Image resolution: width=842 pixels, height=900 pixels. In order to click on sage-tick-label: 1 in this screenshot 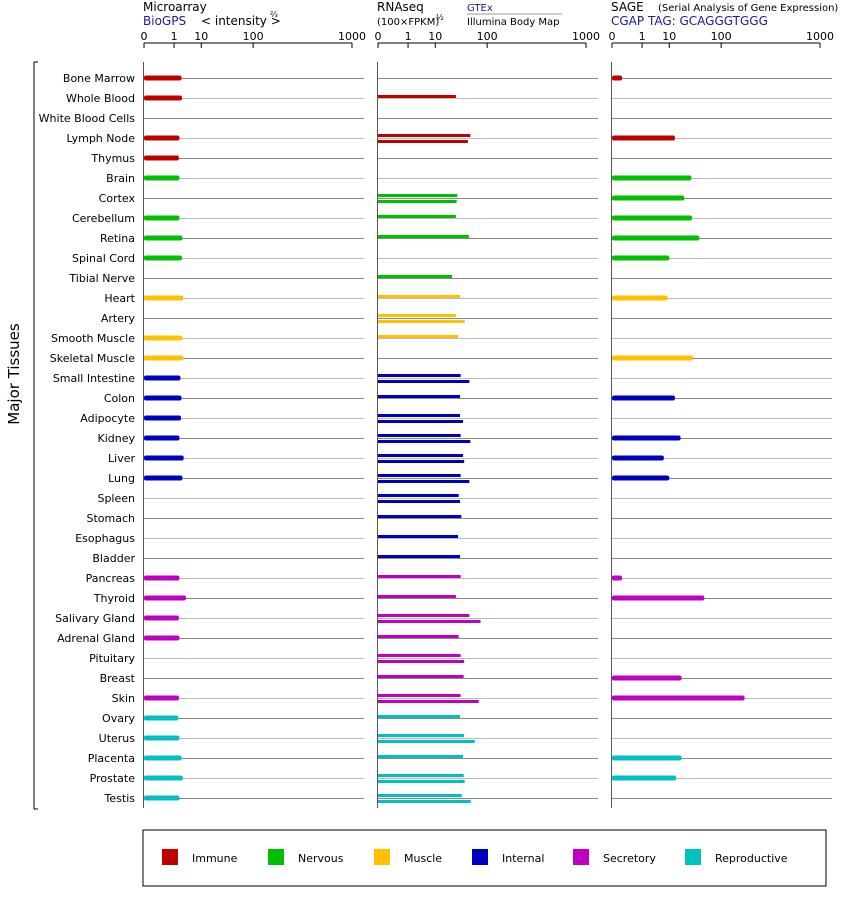, I will do `click(642, 36)`.